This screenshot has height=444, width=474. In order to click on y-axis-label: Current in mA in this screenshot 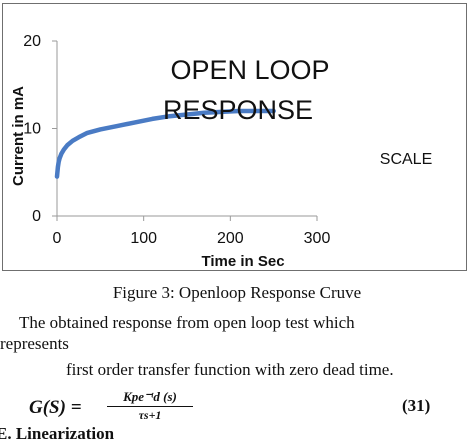, I will do `click(18, 136)`.